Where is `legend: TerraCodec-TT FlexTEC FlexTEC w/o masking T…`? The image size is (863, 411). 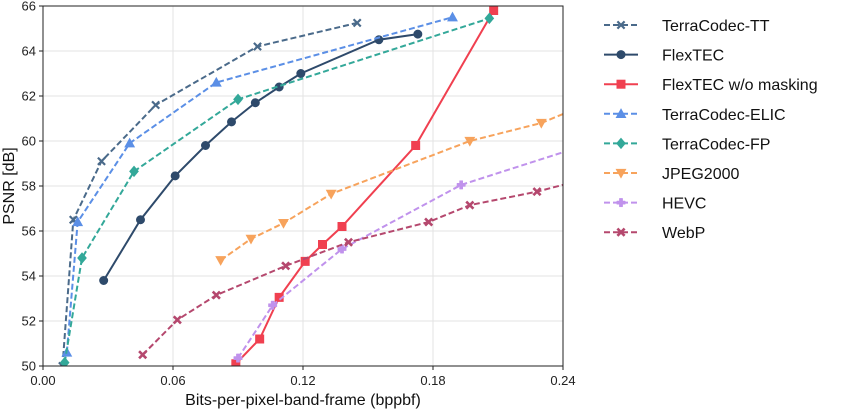 legend: TerraCodec-TT FlexTEC FlexTEC w/o masking T… is located at coordinates (711, 130).